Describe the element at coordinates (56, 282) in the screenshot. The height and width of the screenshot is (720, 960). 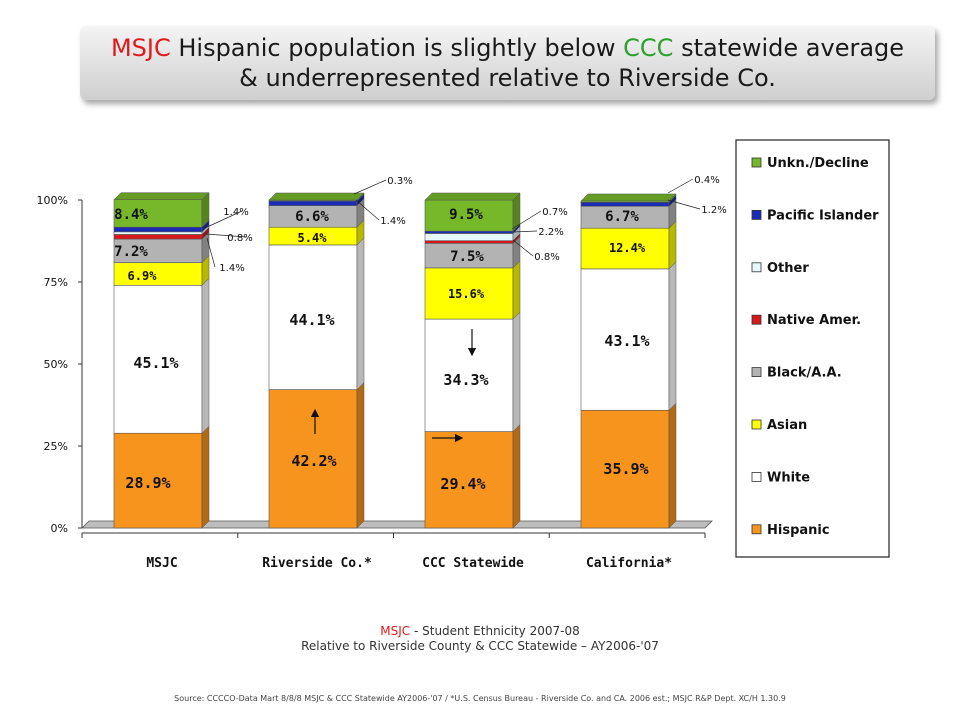
I see `y-tick-label: 75%` at that location.